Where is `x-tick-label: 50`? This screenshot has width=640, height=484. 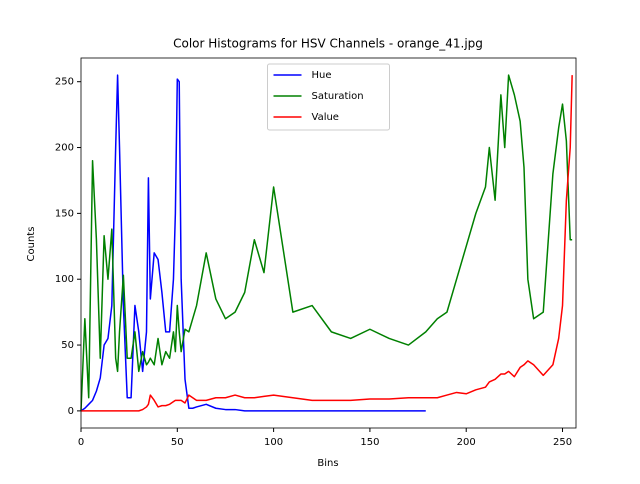
x-tick-label: 50 is located at coordinates (177, 442).